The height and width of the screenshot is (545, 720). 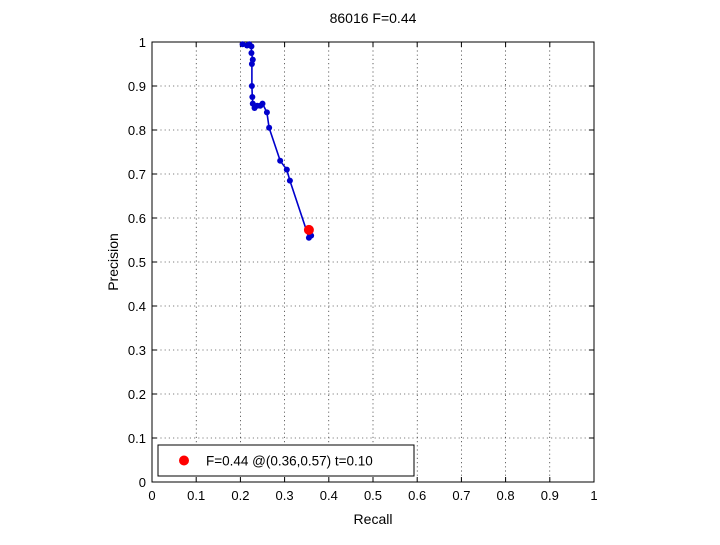 What do you see at coordinates (289, 461) in the screenshot?
I see `legend-label: F=0.44 @(0.36,0.57) t=0.10` at bounding box center [289, 461].